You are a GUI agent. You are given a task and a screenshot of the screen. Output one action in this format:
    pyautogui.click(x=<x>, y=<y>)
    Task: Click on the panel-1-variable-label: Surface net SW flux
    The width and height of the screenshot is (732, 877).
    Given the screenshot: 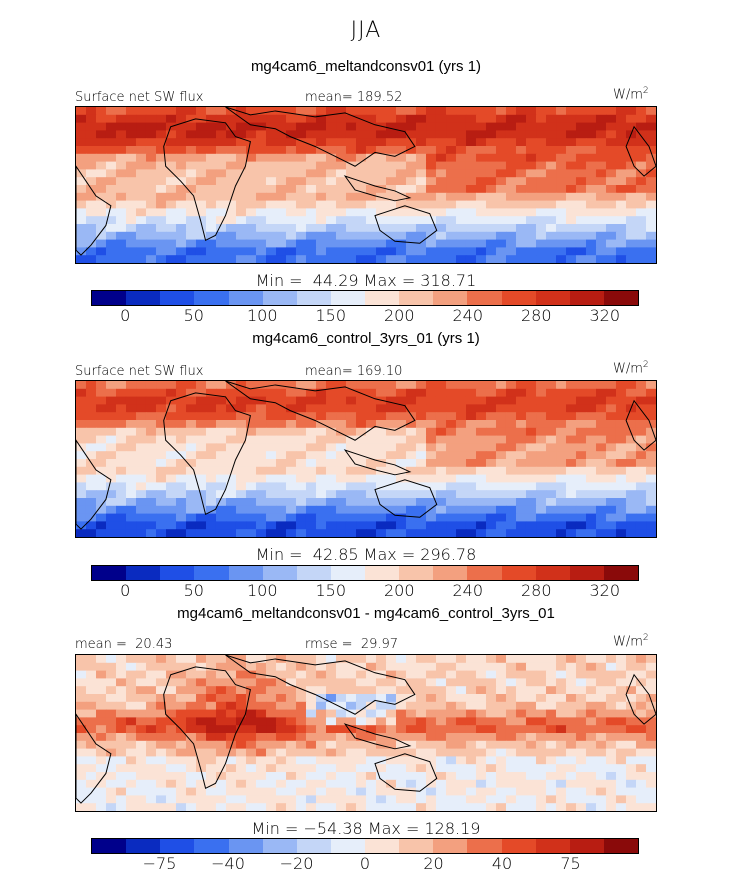 What is the action you would take?
    pyautogui.click(x=139, y=97)
    